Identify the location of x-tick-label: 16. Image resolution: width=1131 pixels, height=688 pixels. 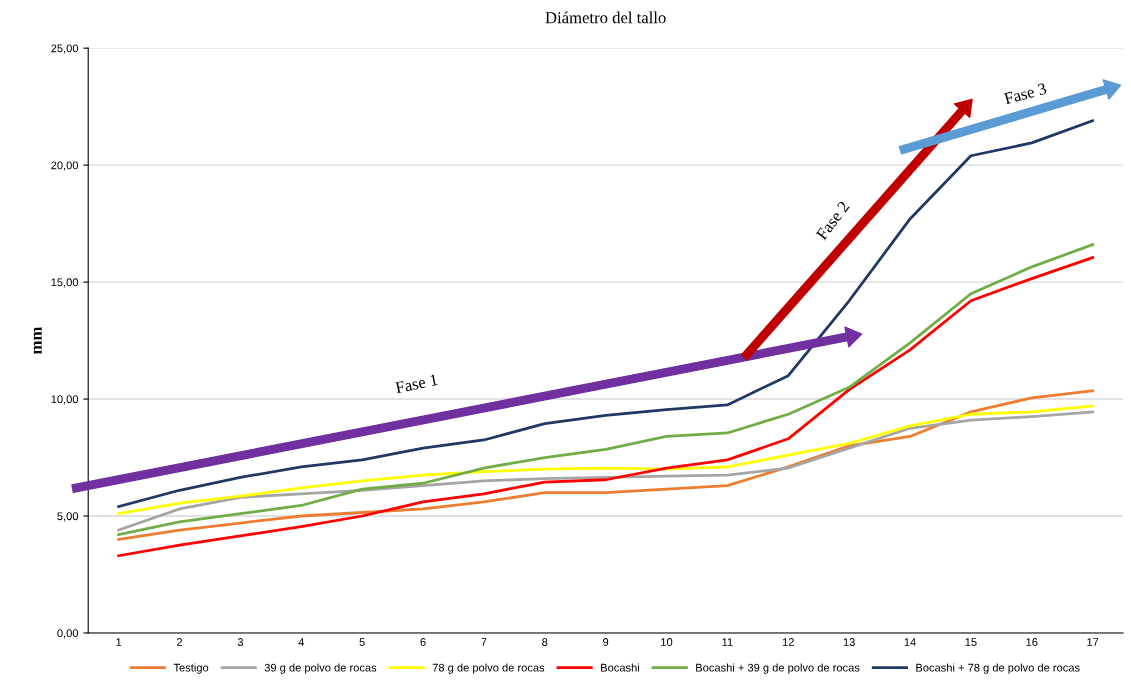
(1032, 642).